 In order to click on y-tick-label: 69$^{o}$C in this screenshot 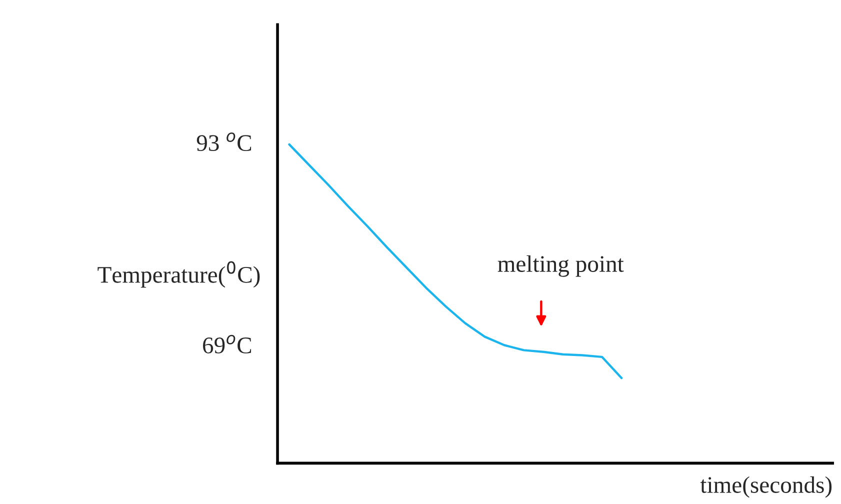, I will do `click(227, 344)`.